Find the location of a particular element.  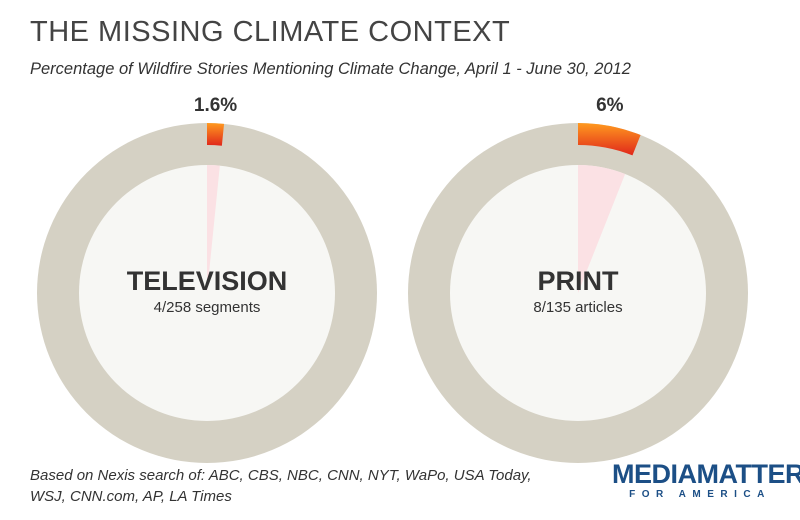

television-category-label: TELEVISION is located at coordinates (207, 281).